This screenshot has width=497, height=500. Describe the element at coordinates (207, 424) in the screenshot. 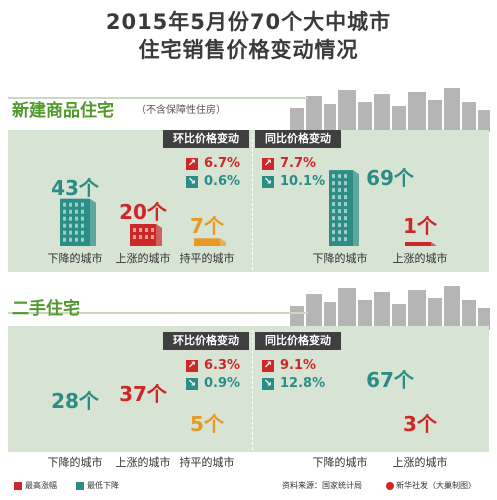

I see `count-mom-flat-2: 5个` at that location.